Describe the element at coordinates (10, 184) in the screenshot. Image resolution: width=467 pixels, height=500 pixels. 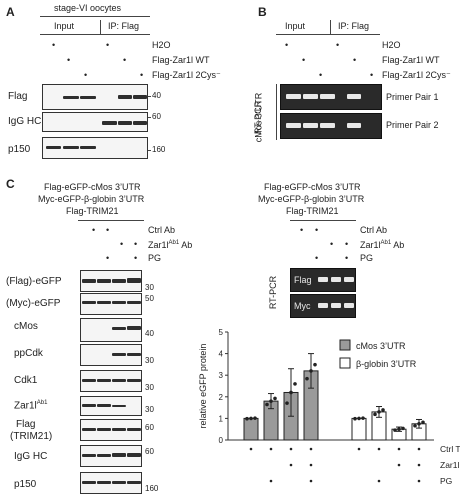
I see `panel-c-label: C` at that location.